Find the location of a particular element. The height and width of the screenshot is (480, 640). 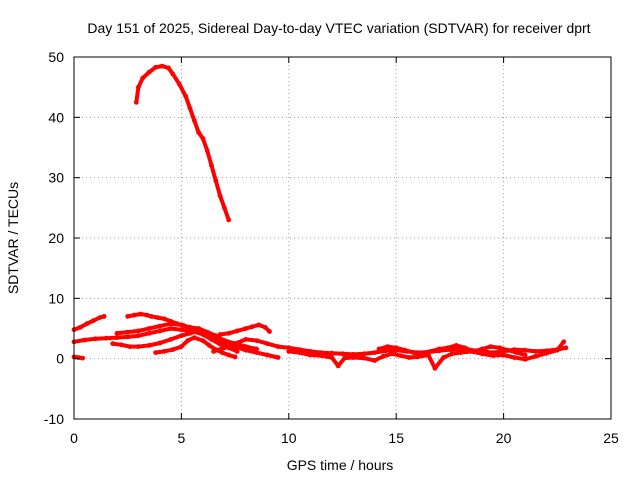

x-tick-label: 15 is located at coordinates (396, 438).